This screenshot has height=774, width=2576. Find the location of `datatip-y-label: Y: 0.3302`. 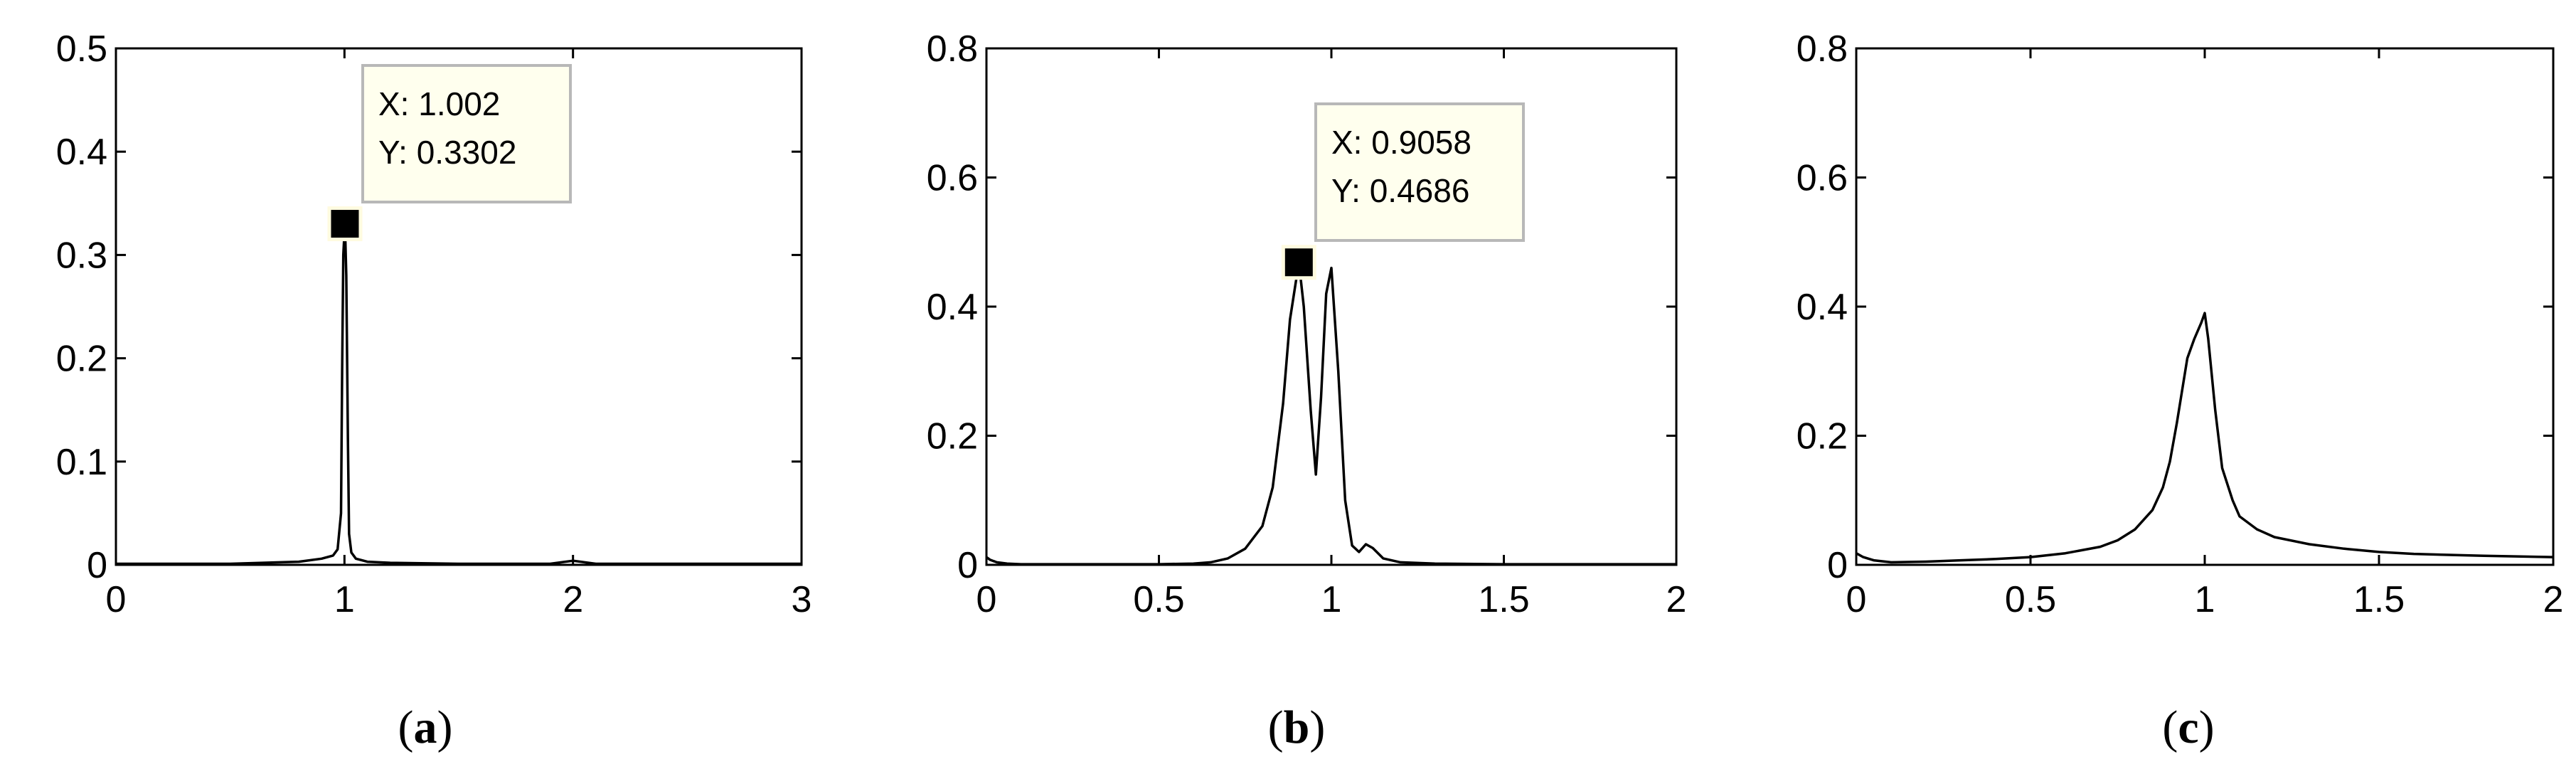

datatip-y-label: Y: 0.3302 is located at coordinates (447, 152).